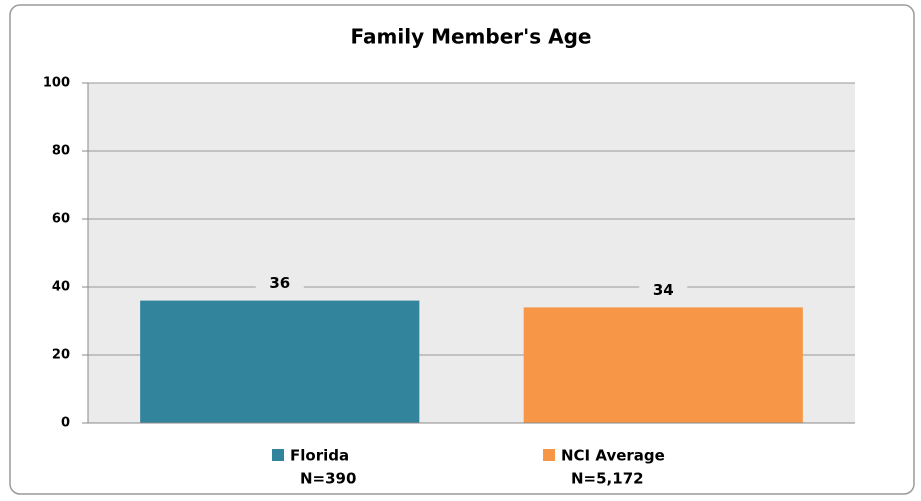 This screenshot has width=921, height=501. What do you see at coordinates (61, 287) in the screenshot?
I see `y-tick-label: 40` at bounding box center [61, 287].